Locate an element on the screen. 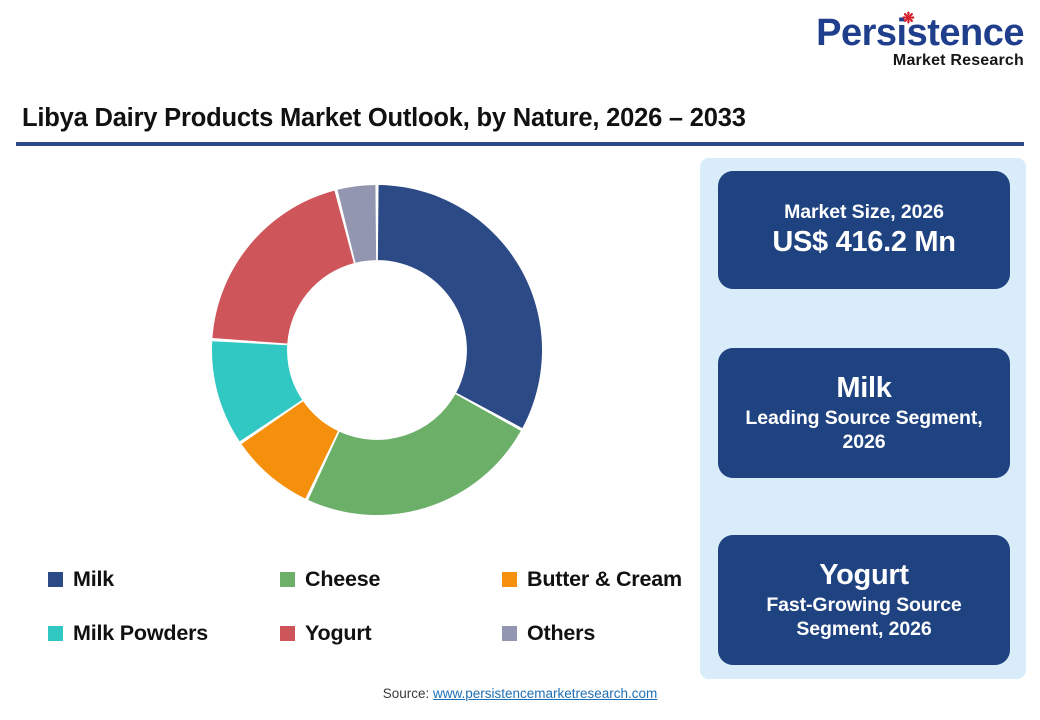  kpi-card-market-size: Market Size, 2026 US$ 416.2 Mn is located at coordinates (864, 230).